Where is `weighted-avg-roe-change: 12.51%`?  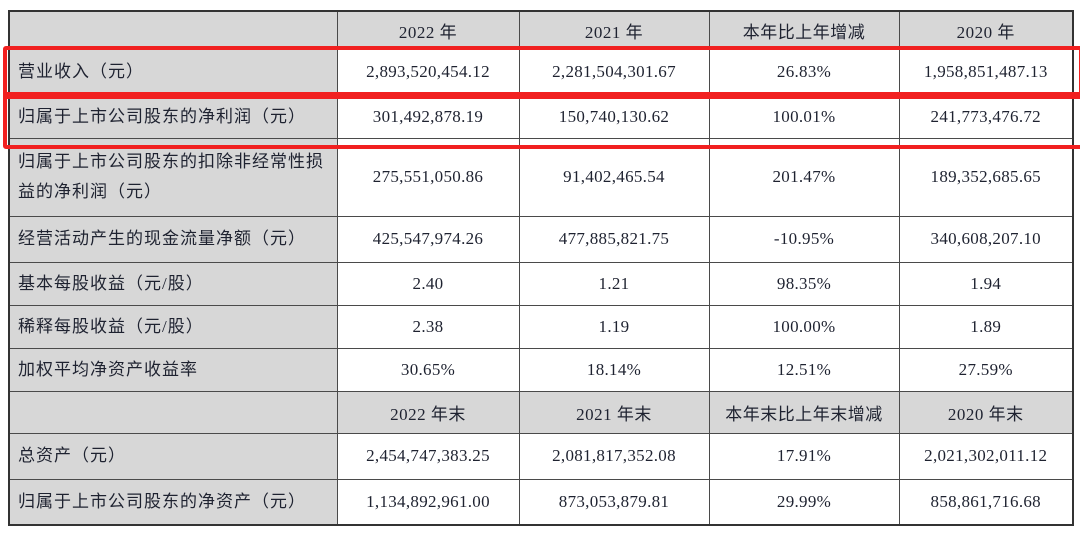
weighted-avg-roe-change: 12.51% is located at coordinates (804, 369).